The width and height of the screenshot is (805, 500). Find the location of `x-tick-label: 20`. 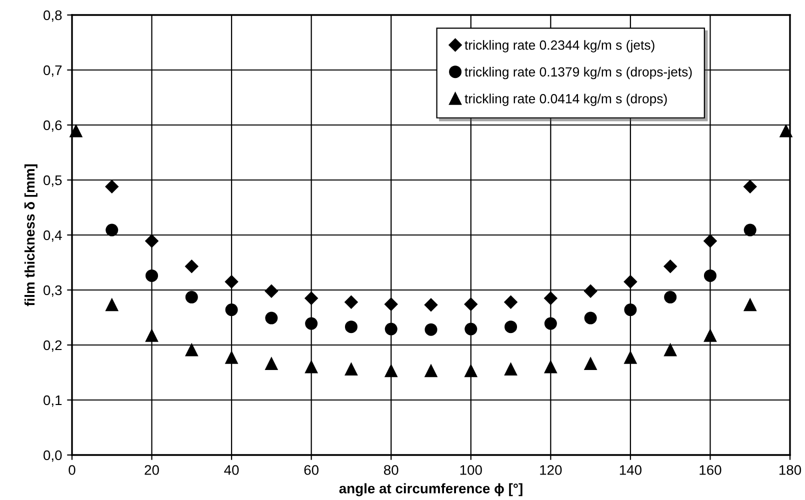

x-tick-label: 20 is located at coordinates (151, 470).